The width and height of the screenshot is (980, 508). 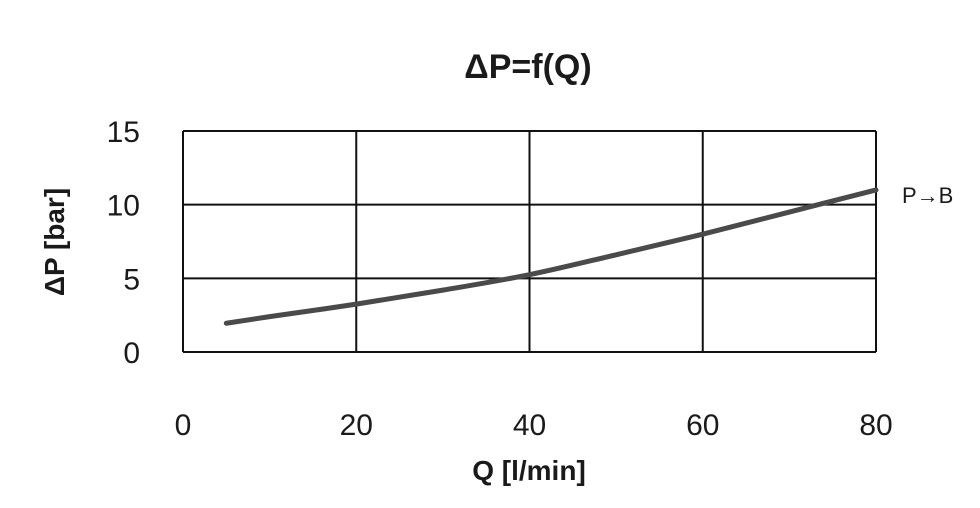 I want to click on x-tick-label: 60, so click(x=702, y=425).